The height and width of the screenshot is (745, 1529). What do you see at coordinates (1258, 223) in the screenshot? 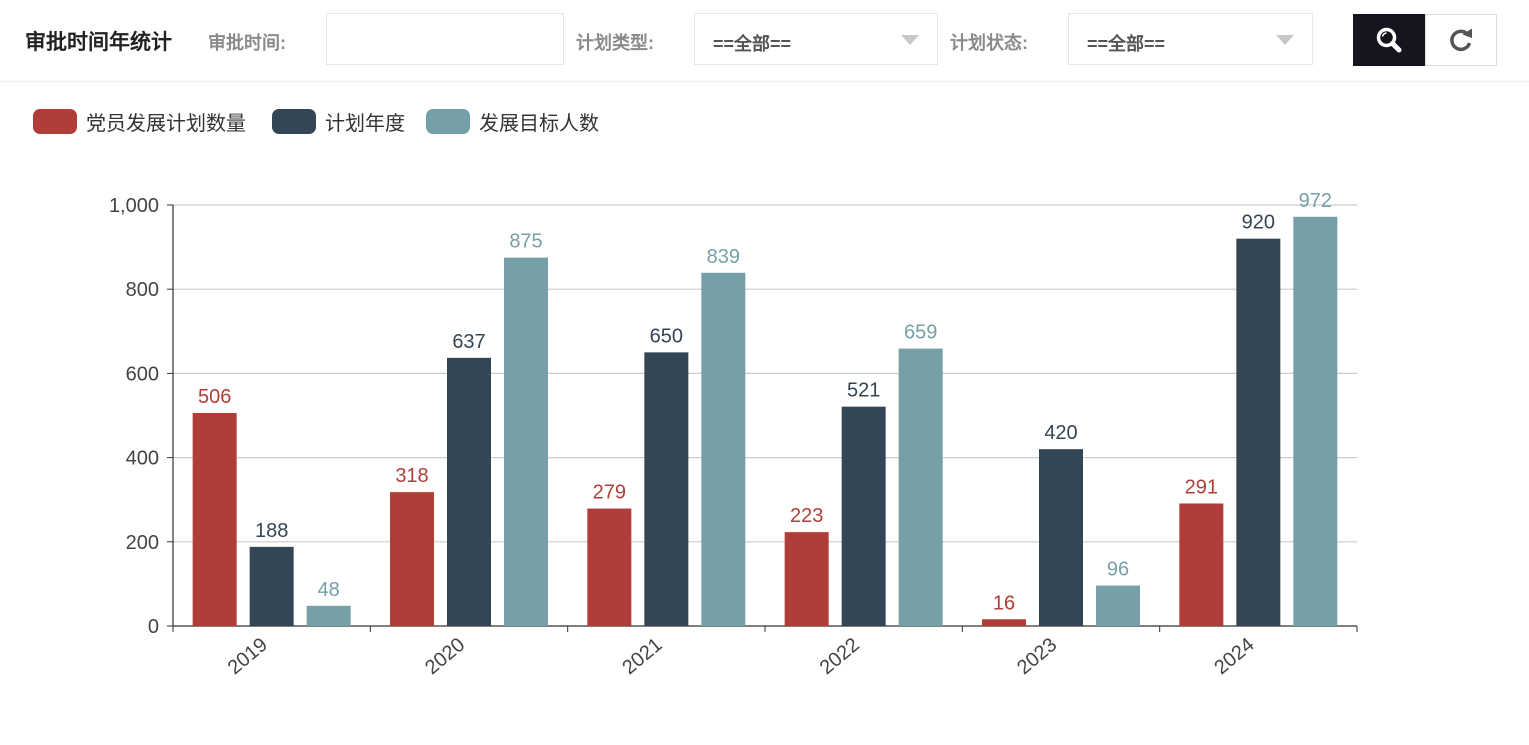
I see `data-label: 920` at bounding box center [1258, 223].